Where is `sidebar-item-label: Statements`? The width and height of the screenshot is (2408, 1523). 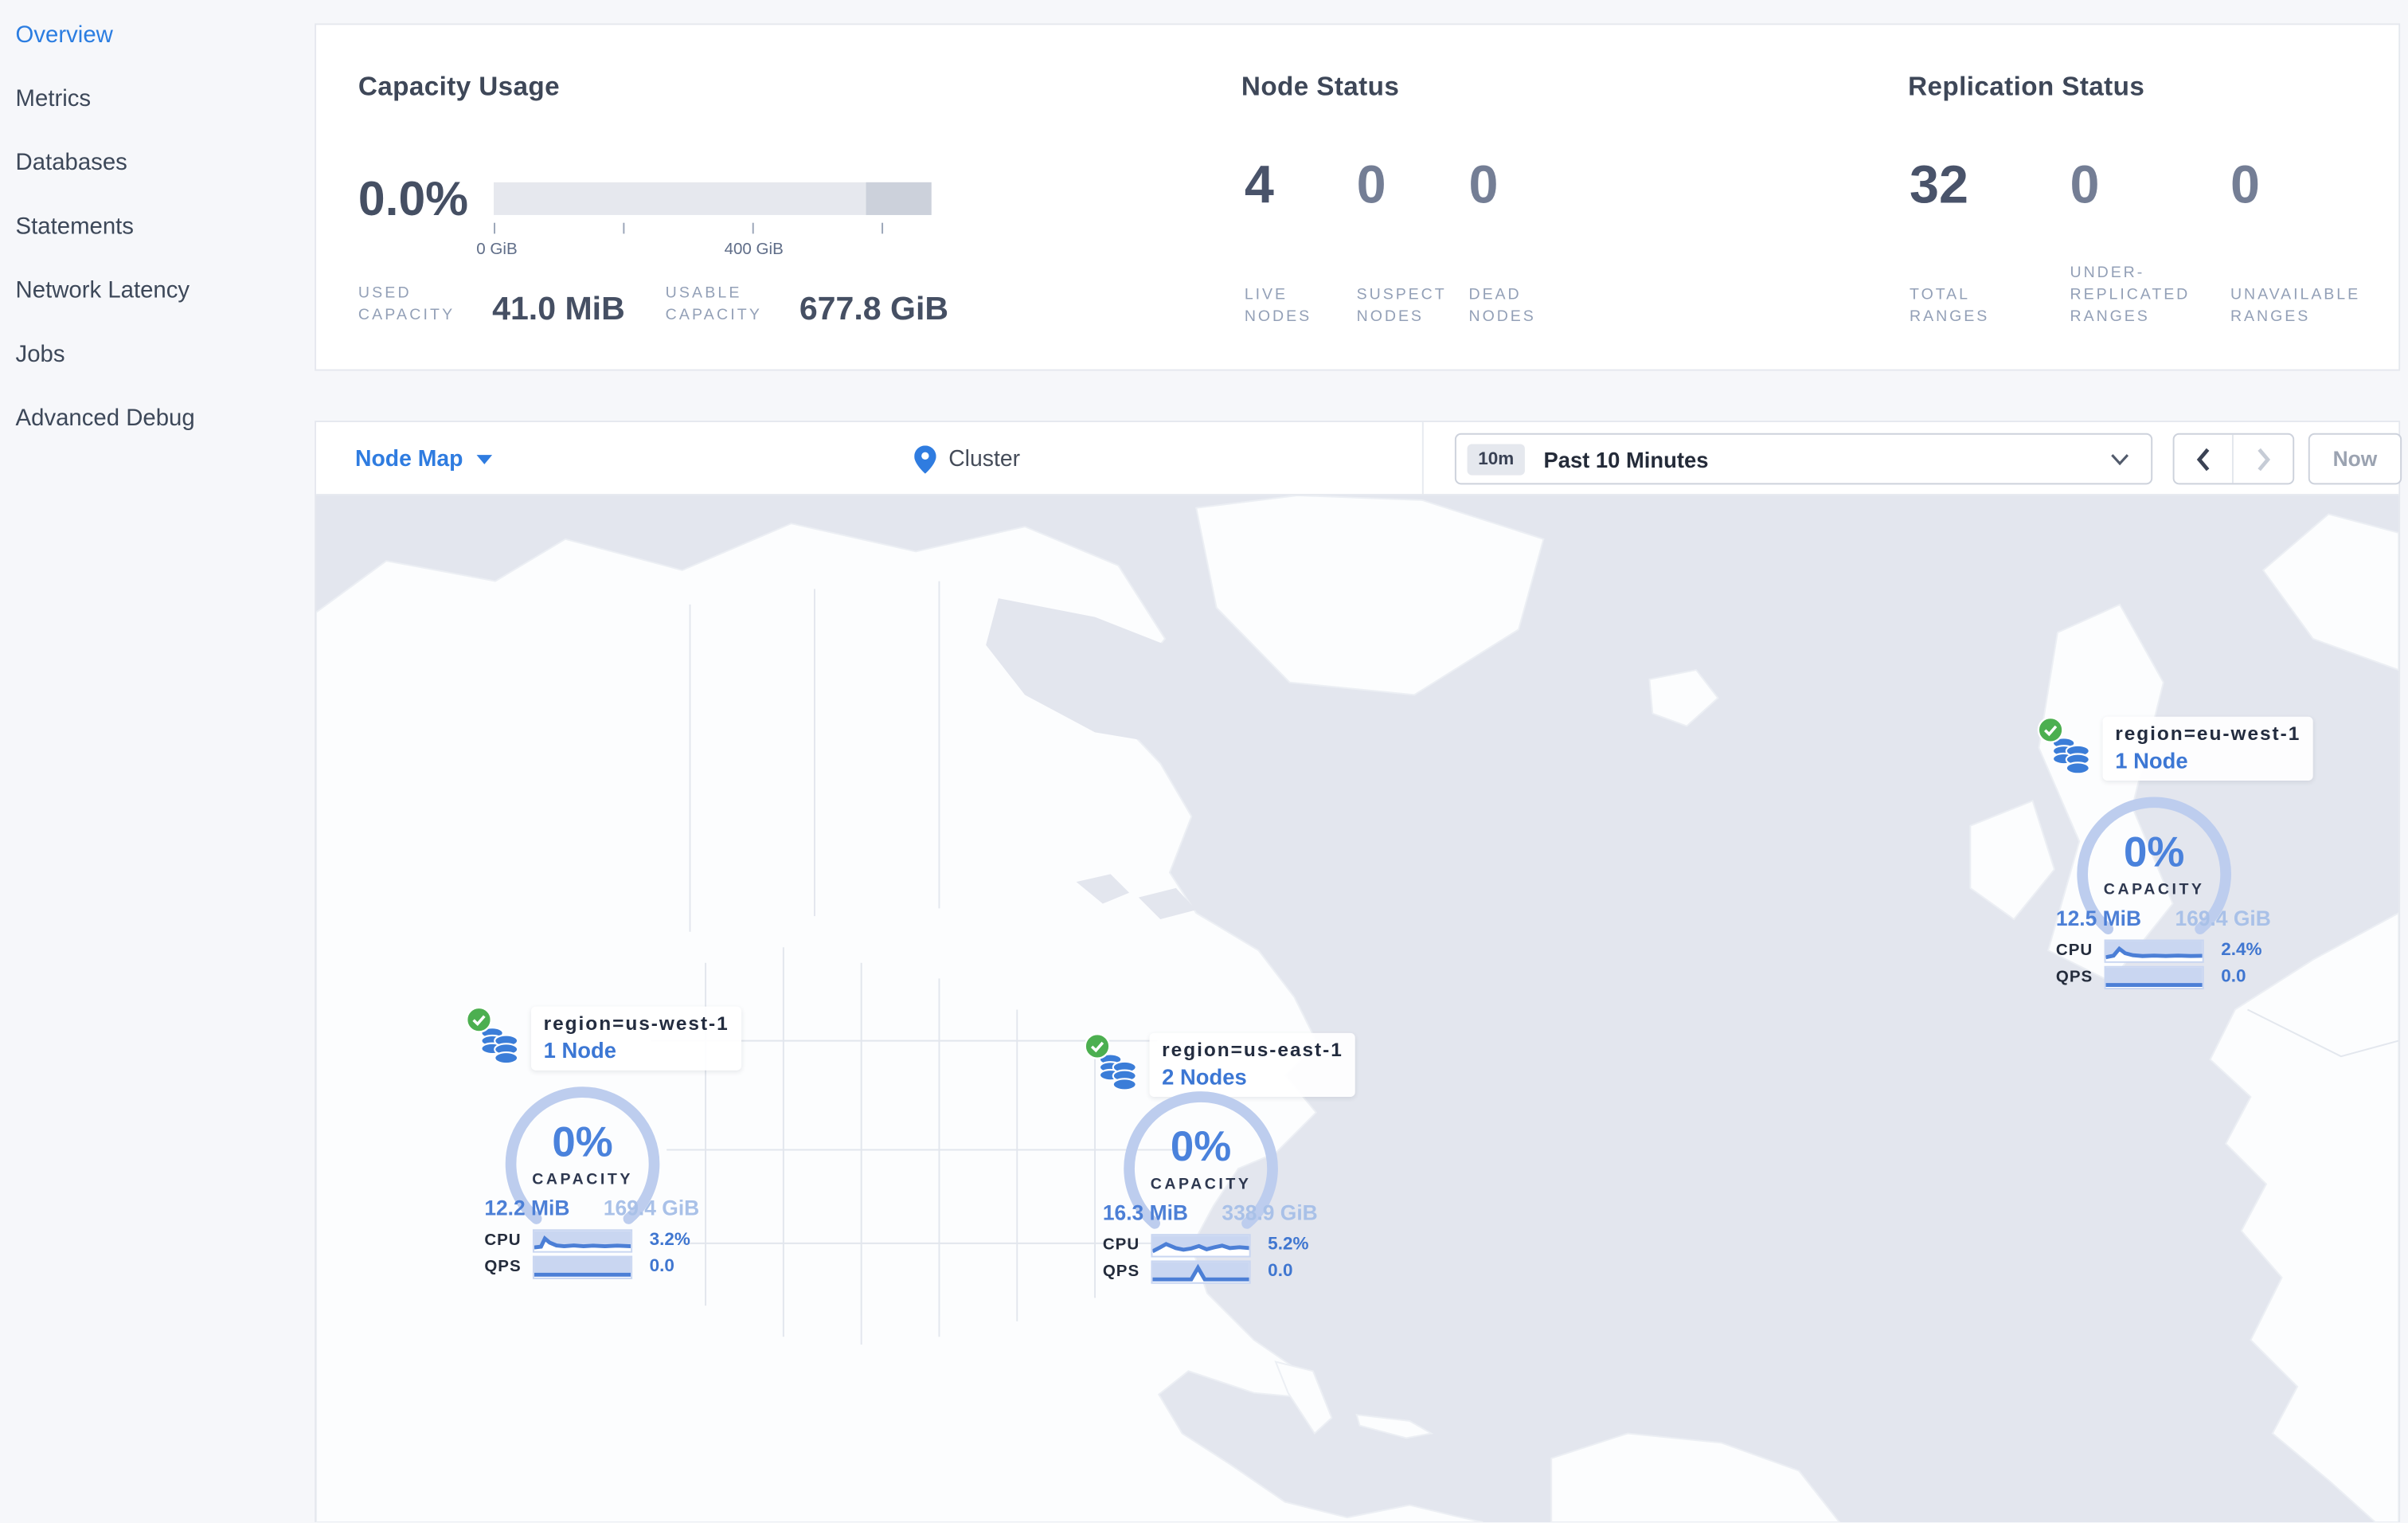 sidebar-item-label: Statements is located at coordinates (74, 227).